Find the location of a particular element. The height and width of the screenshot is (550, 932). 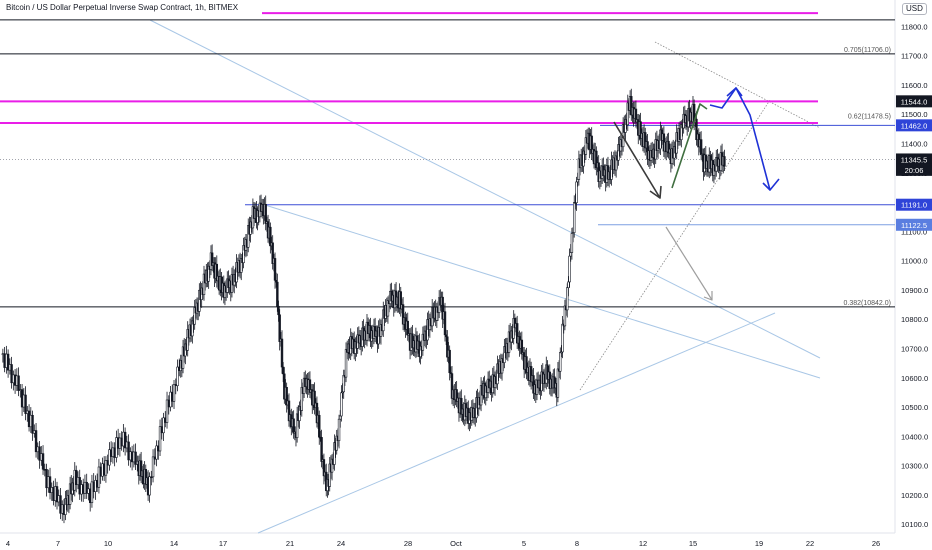

price-badge-label: 11122.5 is located at coordinates (914, 225).